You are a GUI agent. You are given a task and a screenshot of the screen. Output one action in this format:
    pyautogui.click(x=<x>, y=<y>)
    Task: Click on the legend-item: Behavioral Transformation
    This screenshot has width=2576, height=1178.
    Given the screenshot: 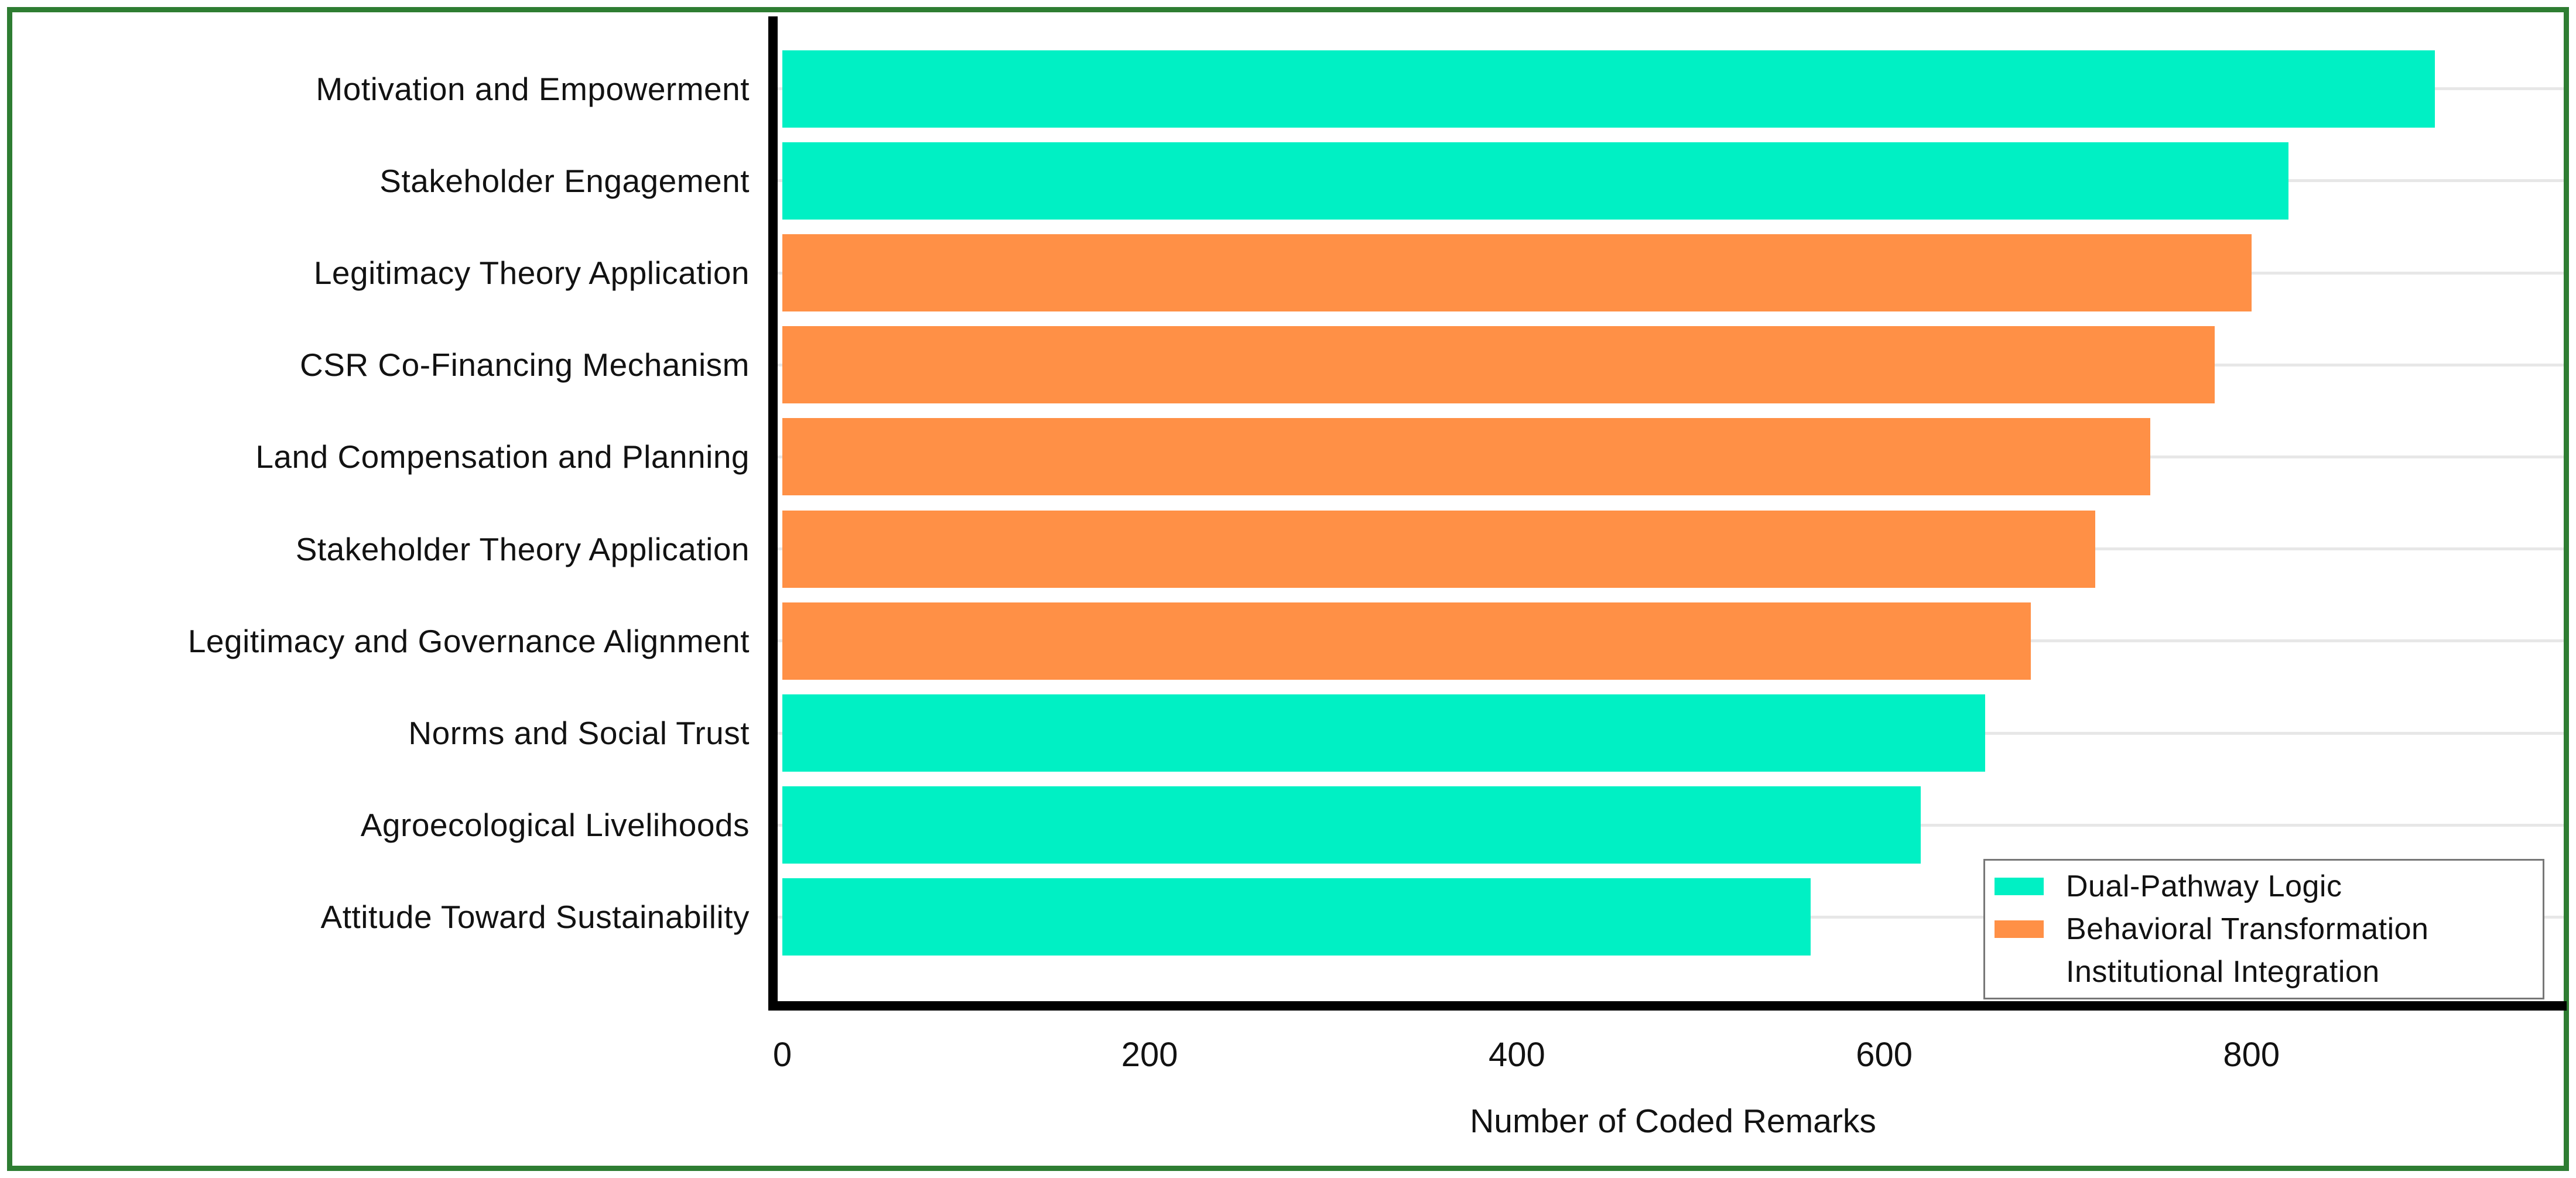 What is the action you would take?
    pyautogui.click(x=2266, y=929)
    